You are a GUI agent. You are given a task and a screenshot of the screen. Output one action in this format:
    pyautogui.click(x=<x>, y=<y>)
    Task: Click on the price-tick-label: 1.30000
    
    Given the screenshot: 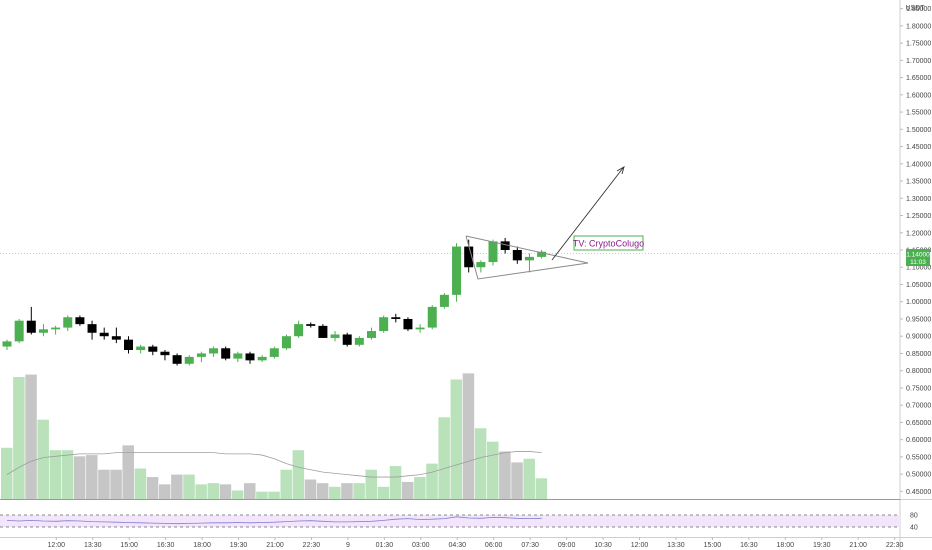 What is the action you would take?
    pyautogui.click(x=918, y=199)
    